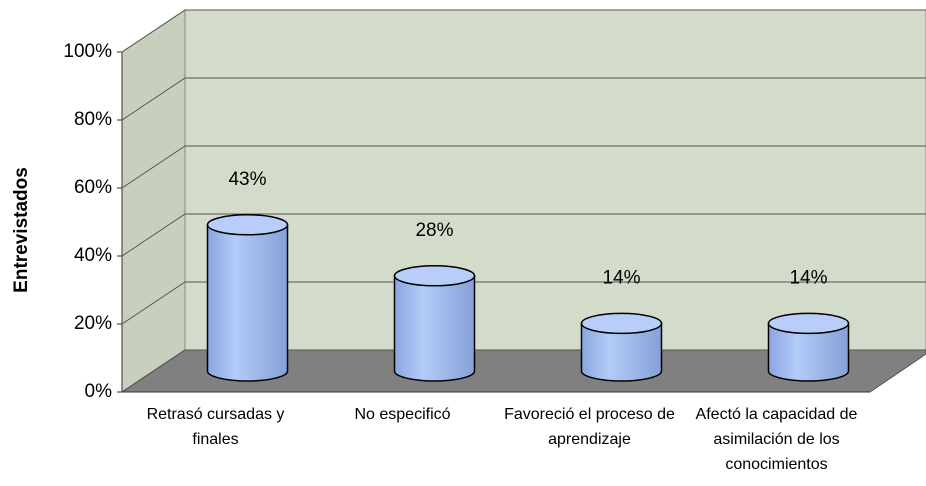 Image resolution: width=926 pixels, height=486 pixels. I want to click on x-tick-label: Favoreció el proceso de aprendizaje, so click(589, 427).